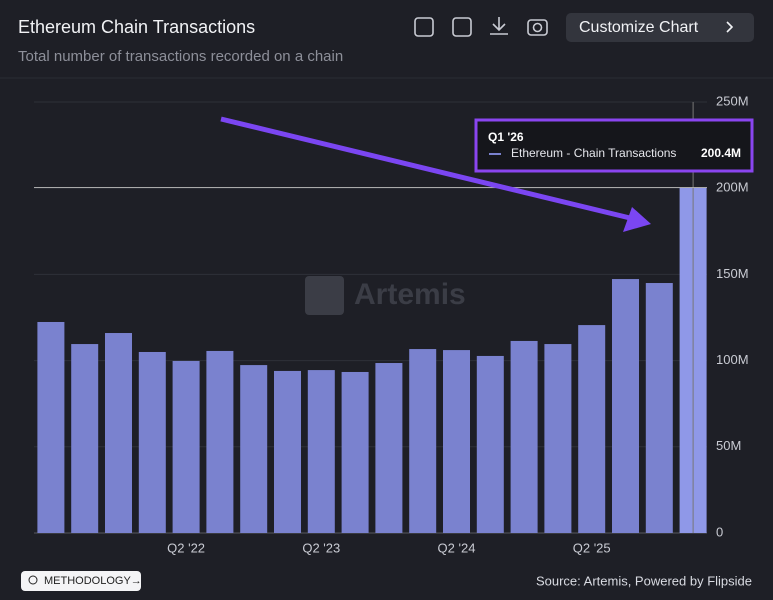 This screenshot has width=773, height=600. Describe the element at coordinates (506, 137) in the screenshot. I see `tooltip-title: Q1 '26` at that location.